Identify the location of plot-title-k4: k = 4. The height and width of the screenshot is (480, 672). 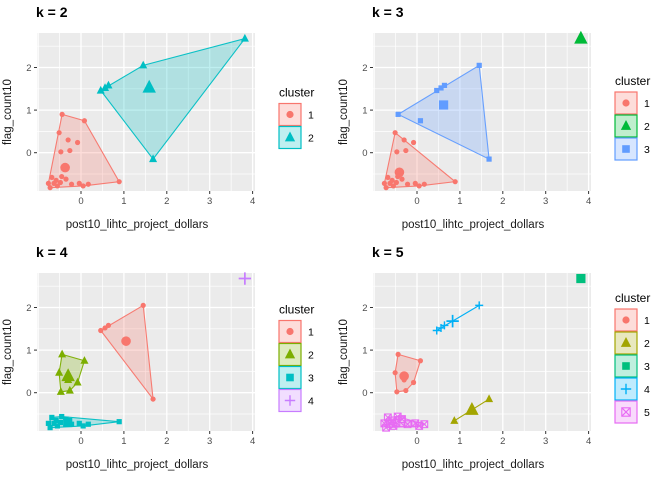
(52, 252).